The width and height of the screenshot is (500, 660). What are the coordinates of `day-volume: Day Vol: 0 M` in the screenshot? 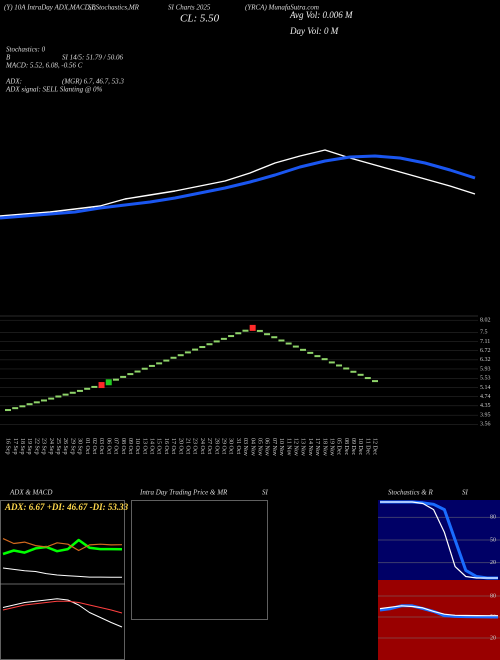 It's located at (314, 31).